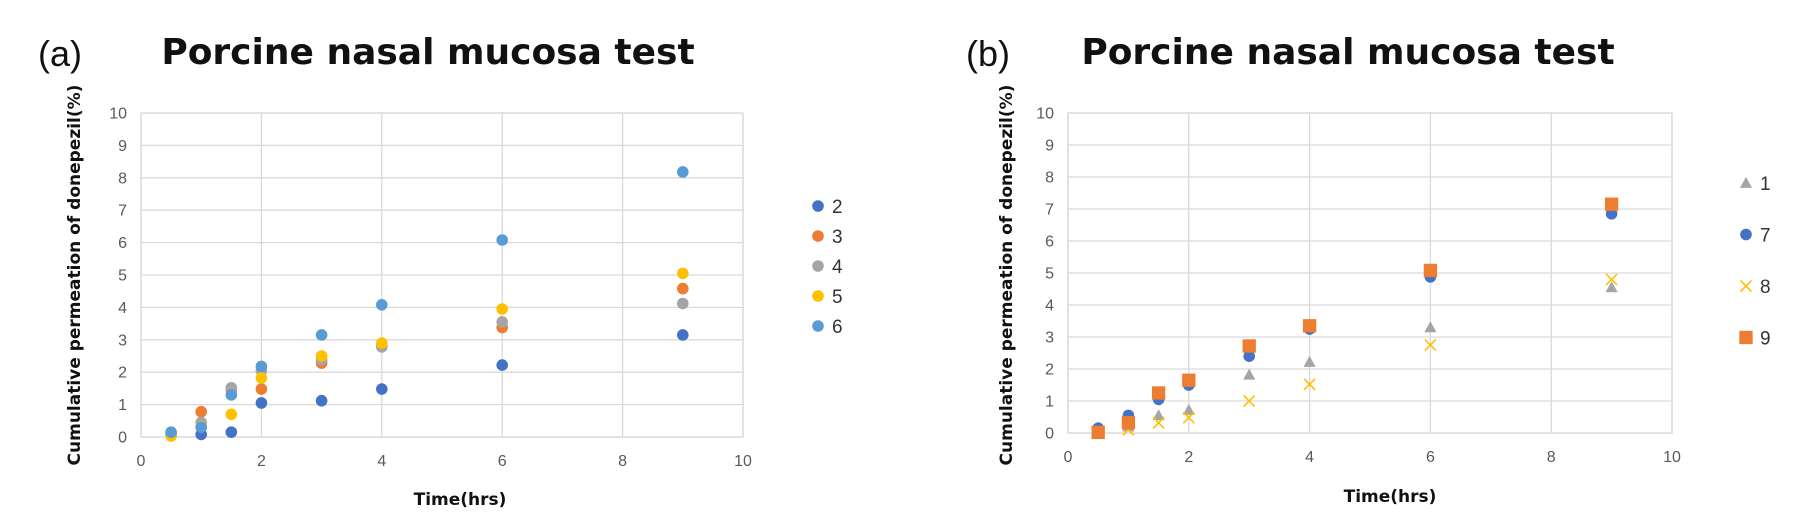  What do you see at coordinates (460, 500) in the screenshot?
I see `panel-a-x-axis-title: Time(hrs)` at bounding box center [460, 500].